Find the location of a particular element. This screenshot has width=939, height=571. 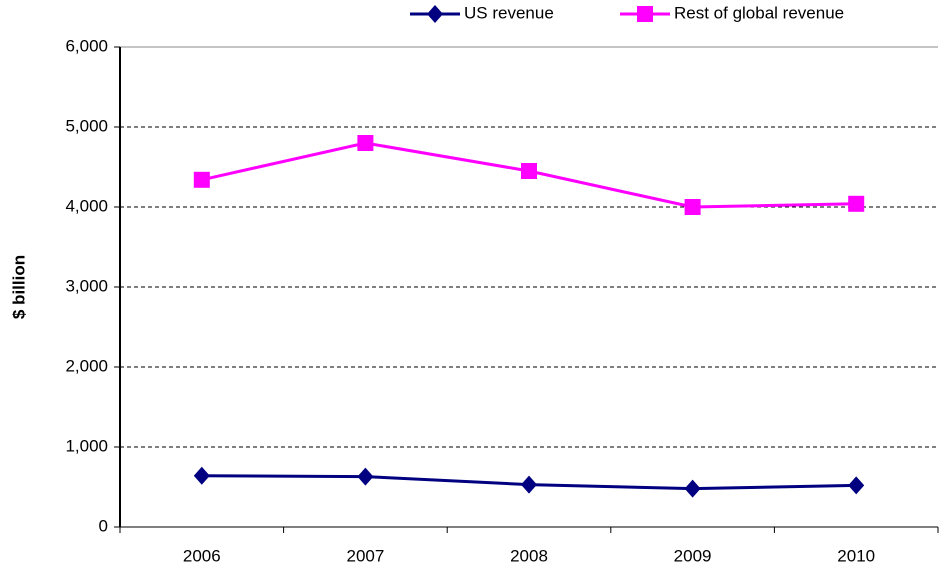

x-tick-label: 2008 is located at coordinates (529, 555).